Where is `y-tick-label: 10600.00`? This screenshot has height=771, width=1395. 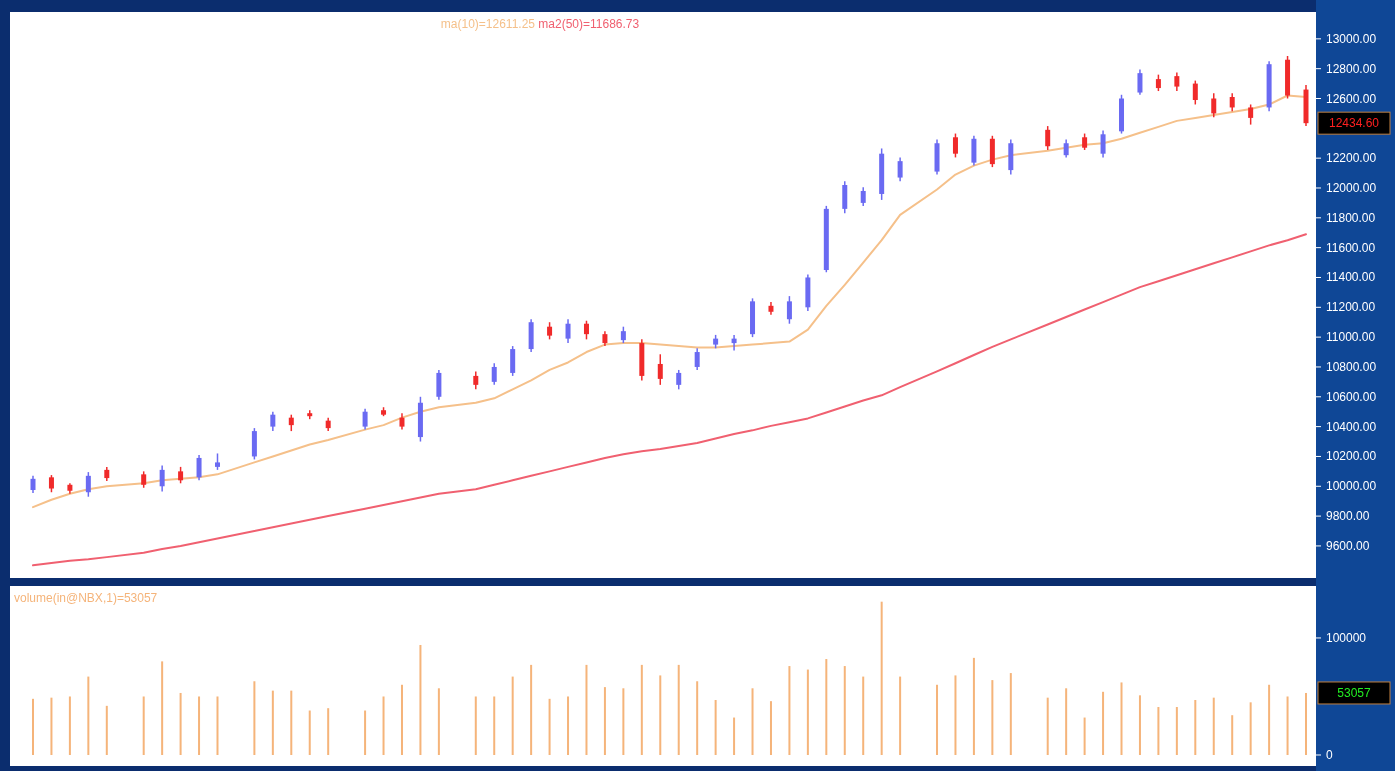
y-tick-label: 10600.00 is located at coordinates (1351, 396).